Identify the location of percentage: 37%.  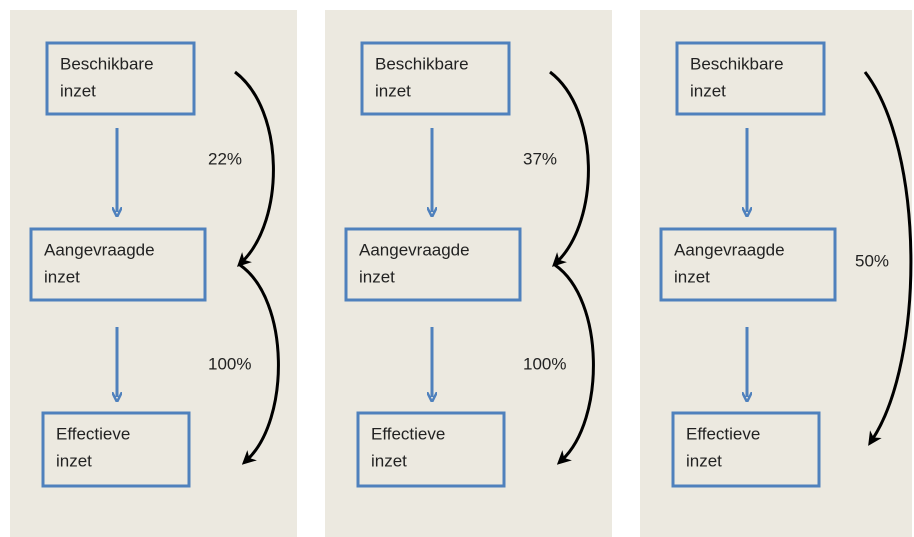
(540, 158).